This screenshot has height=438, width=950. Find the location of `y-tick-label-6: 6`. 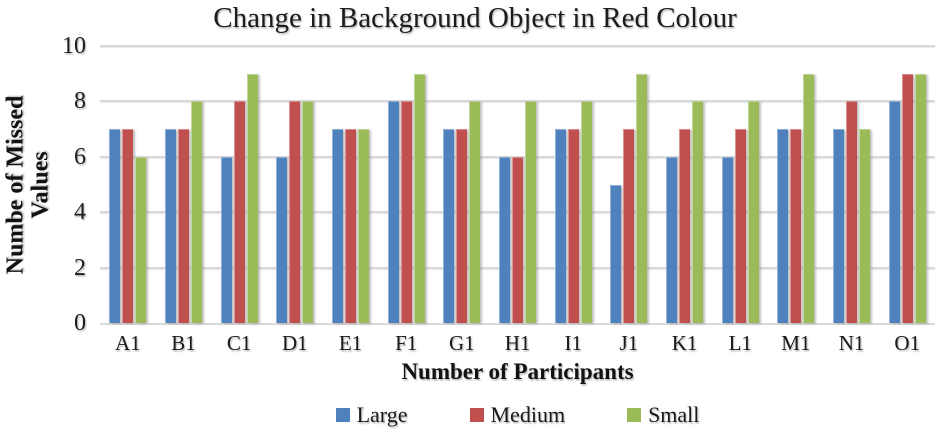

y-tick-label-6: 6 is located at coordinates (80, 156).